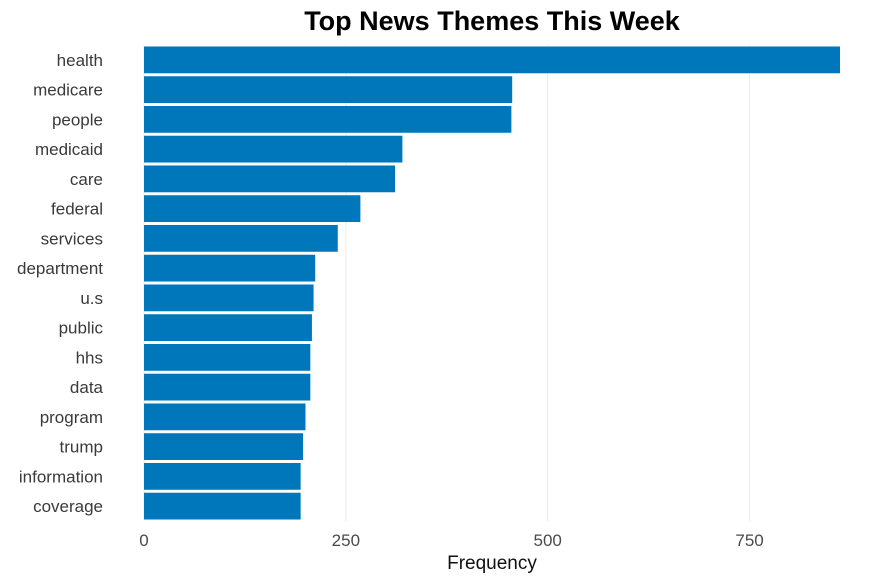 The height and width of the screenshot is (580, 883). What do you see at coordinates (91, 298) in the screenshot?
I see `category-label: u.s` at bounding box center [91, 298].